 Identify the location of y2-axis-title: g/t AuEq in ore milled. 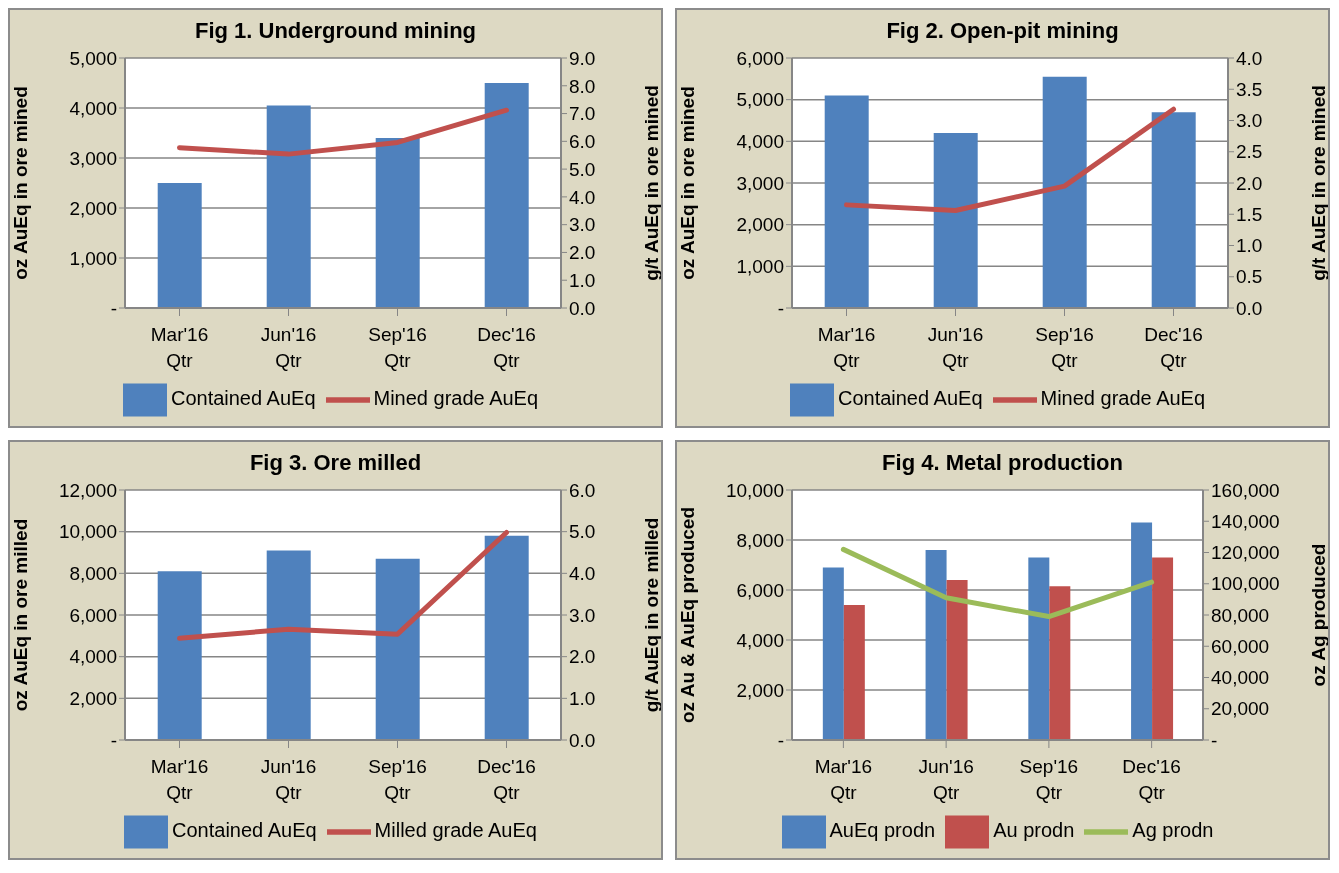
(651, 615).